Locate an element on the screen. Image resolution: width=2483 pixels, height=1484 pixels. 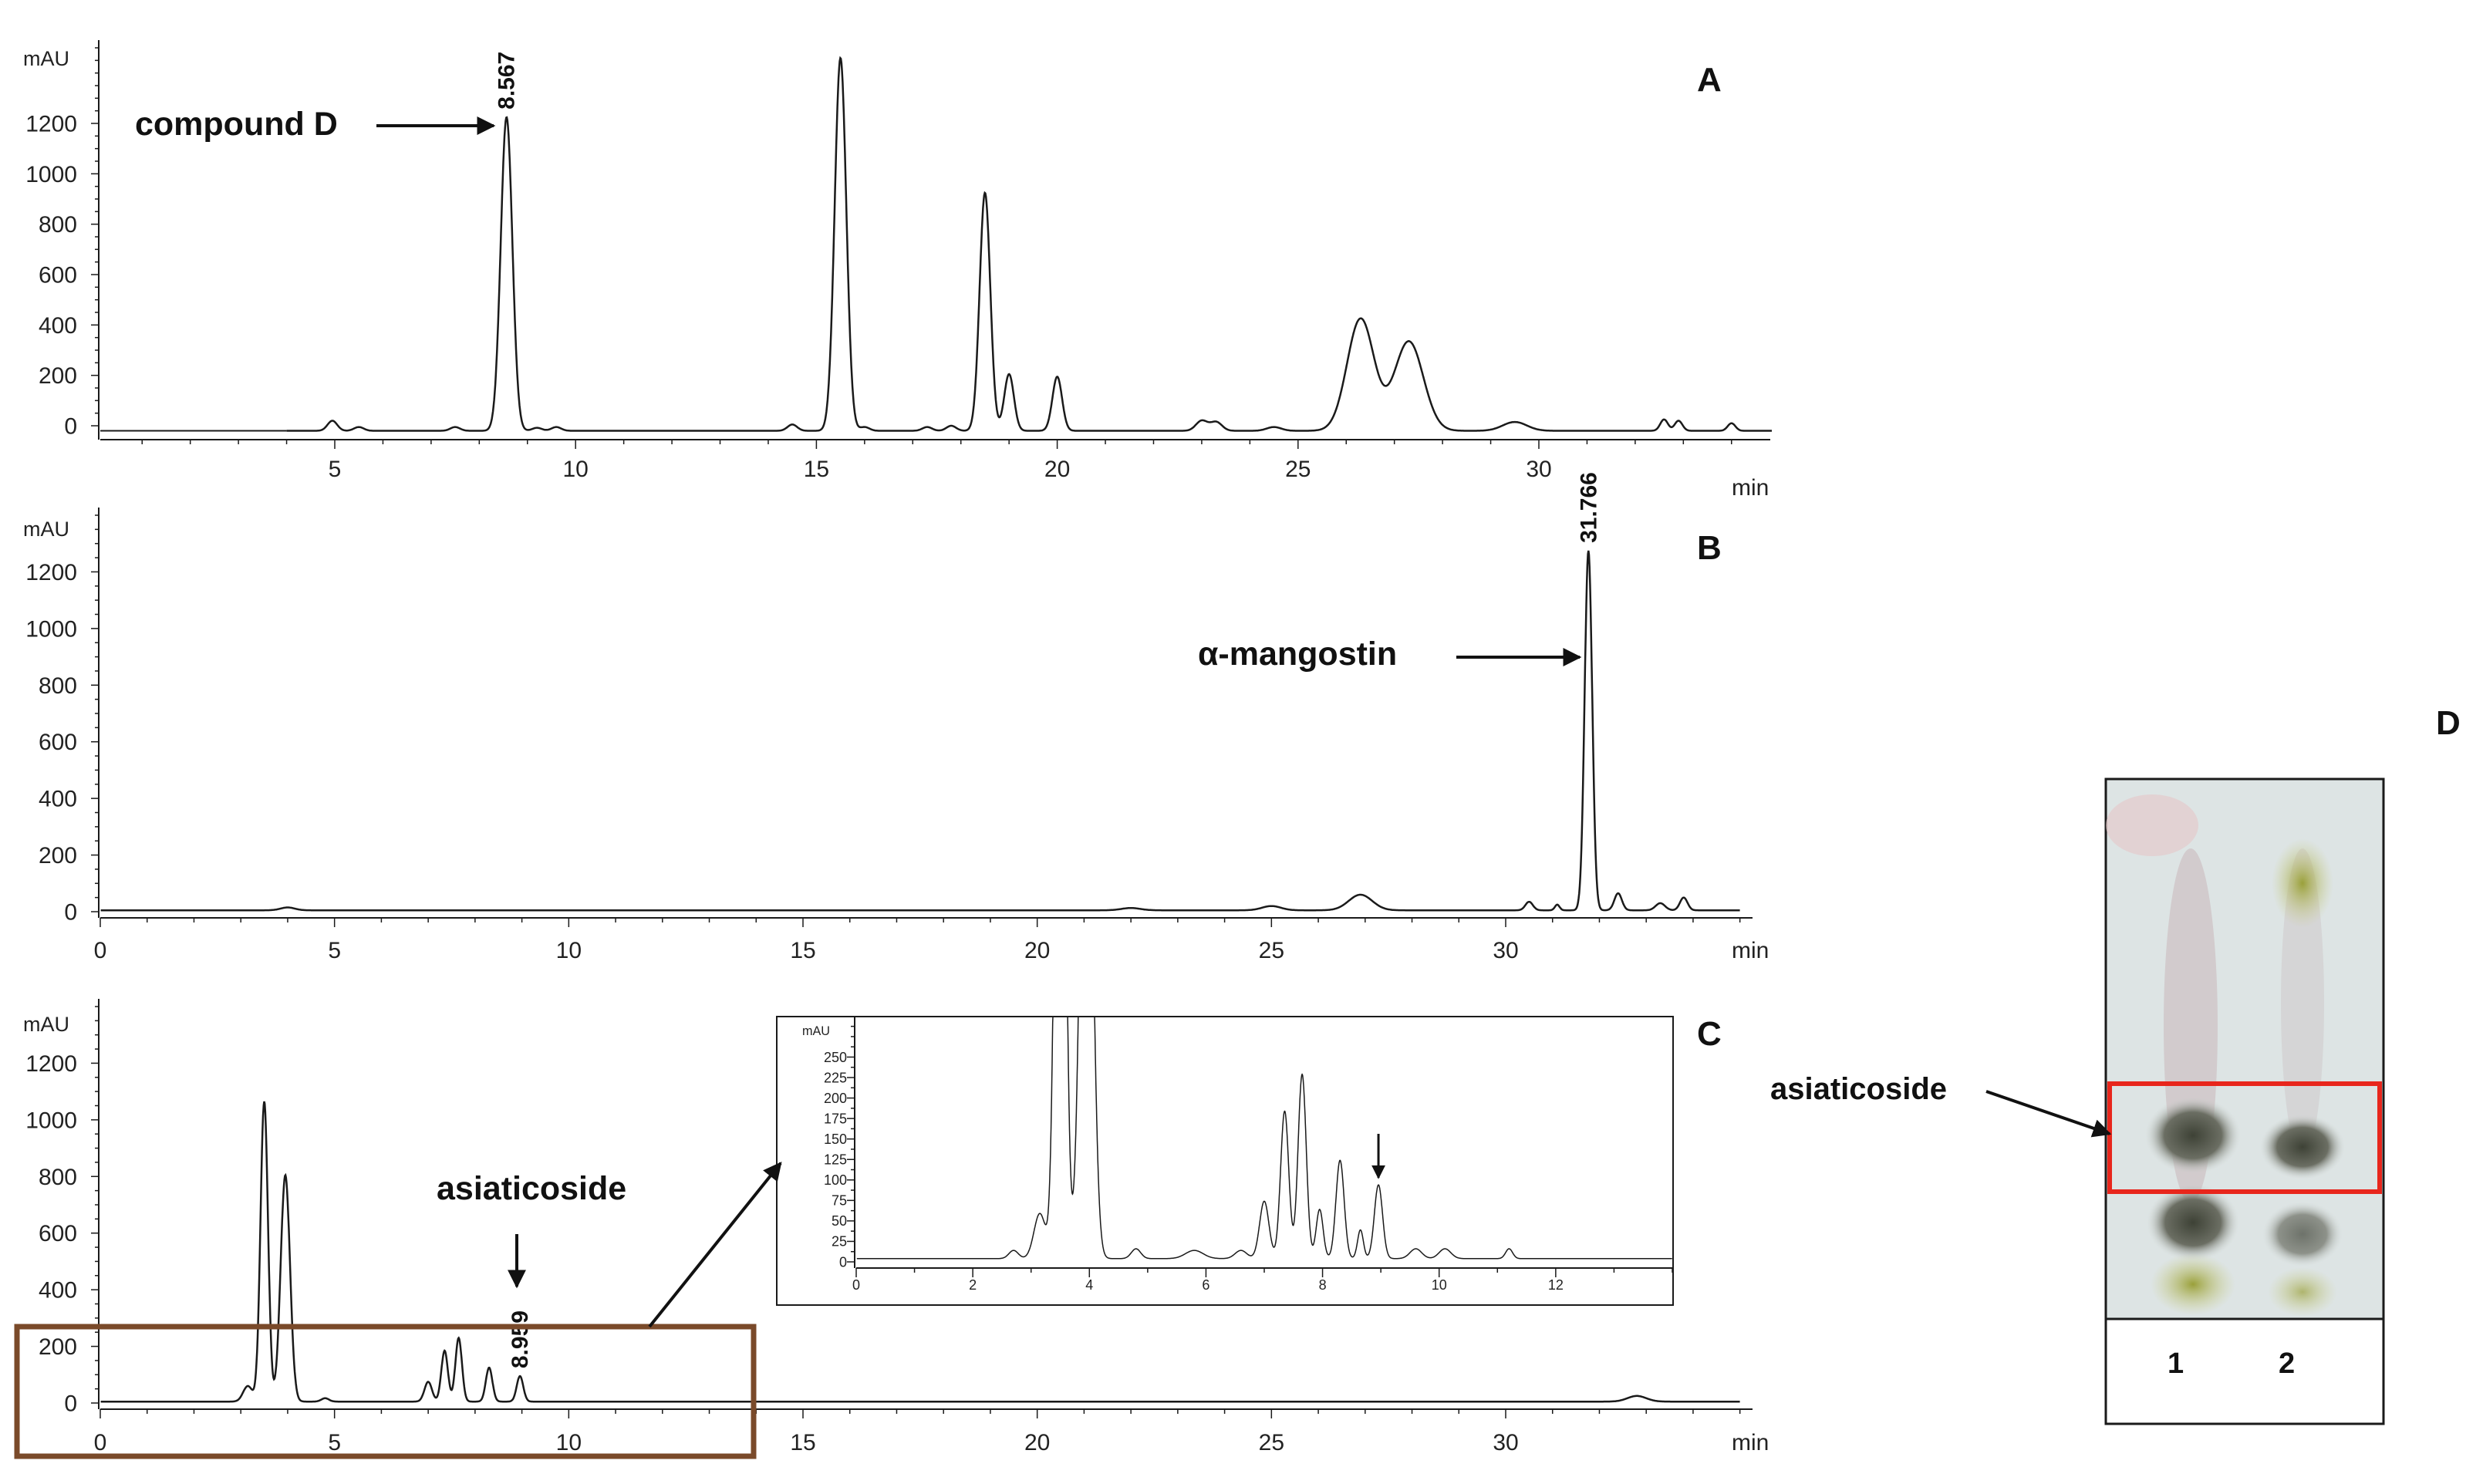
asiaticoside-c-label: asiaticoside is located at coordinates (531, 1188).